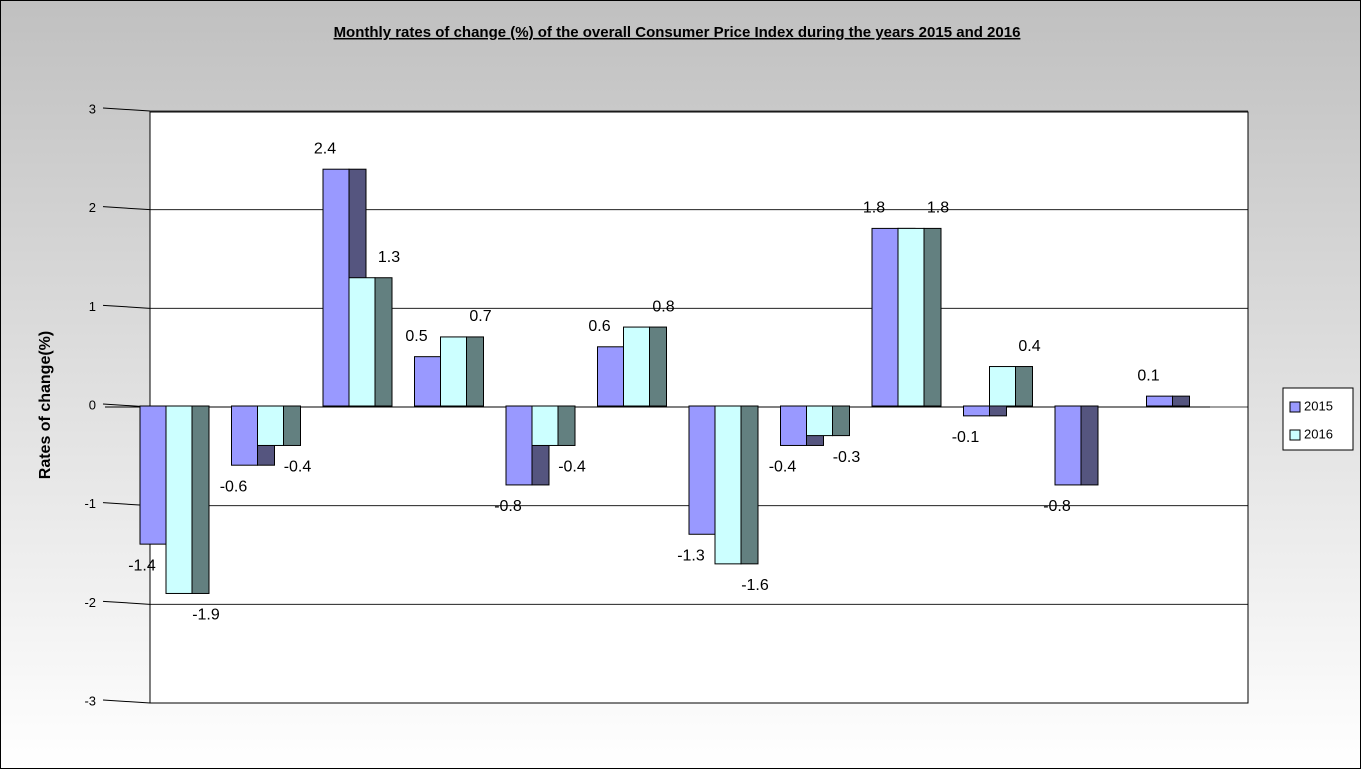 The image size is (1361, 769). I want to click on value-label: -1.4, so click(142, 565).